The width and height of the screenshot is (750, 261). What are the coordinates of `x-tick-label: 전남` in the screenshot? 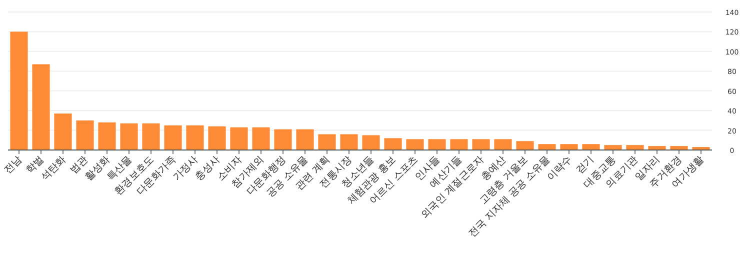 It's located at (13, 165).